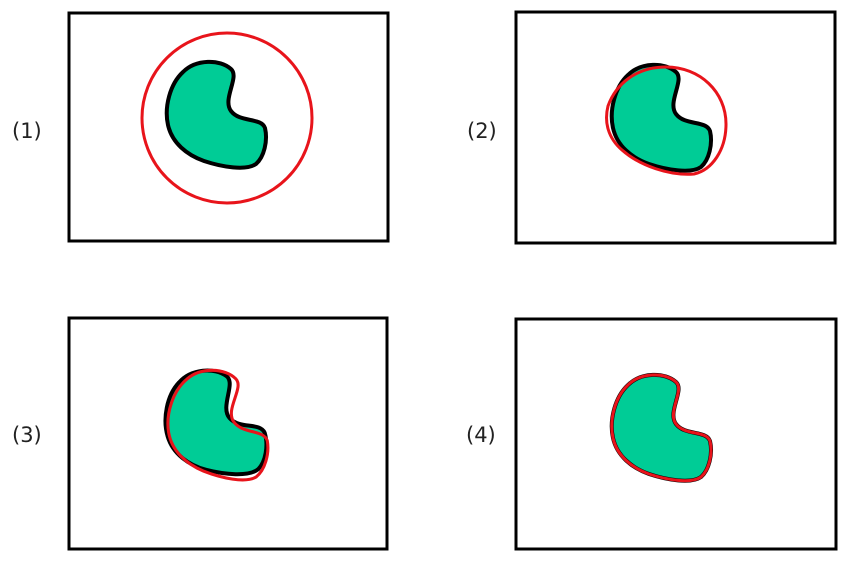 Image resolution: width=844 pixels, height=561 pixels. What do you see at coordinates (27, 131) in the screenshot?
I see `panel-label-1: (1)` at bounding box center [27, 131].